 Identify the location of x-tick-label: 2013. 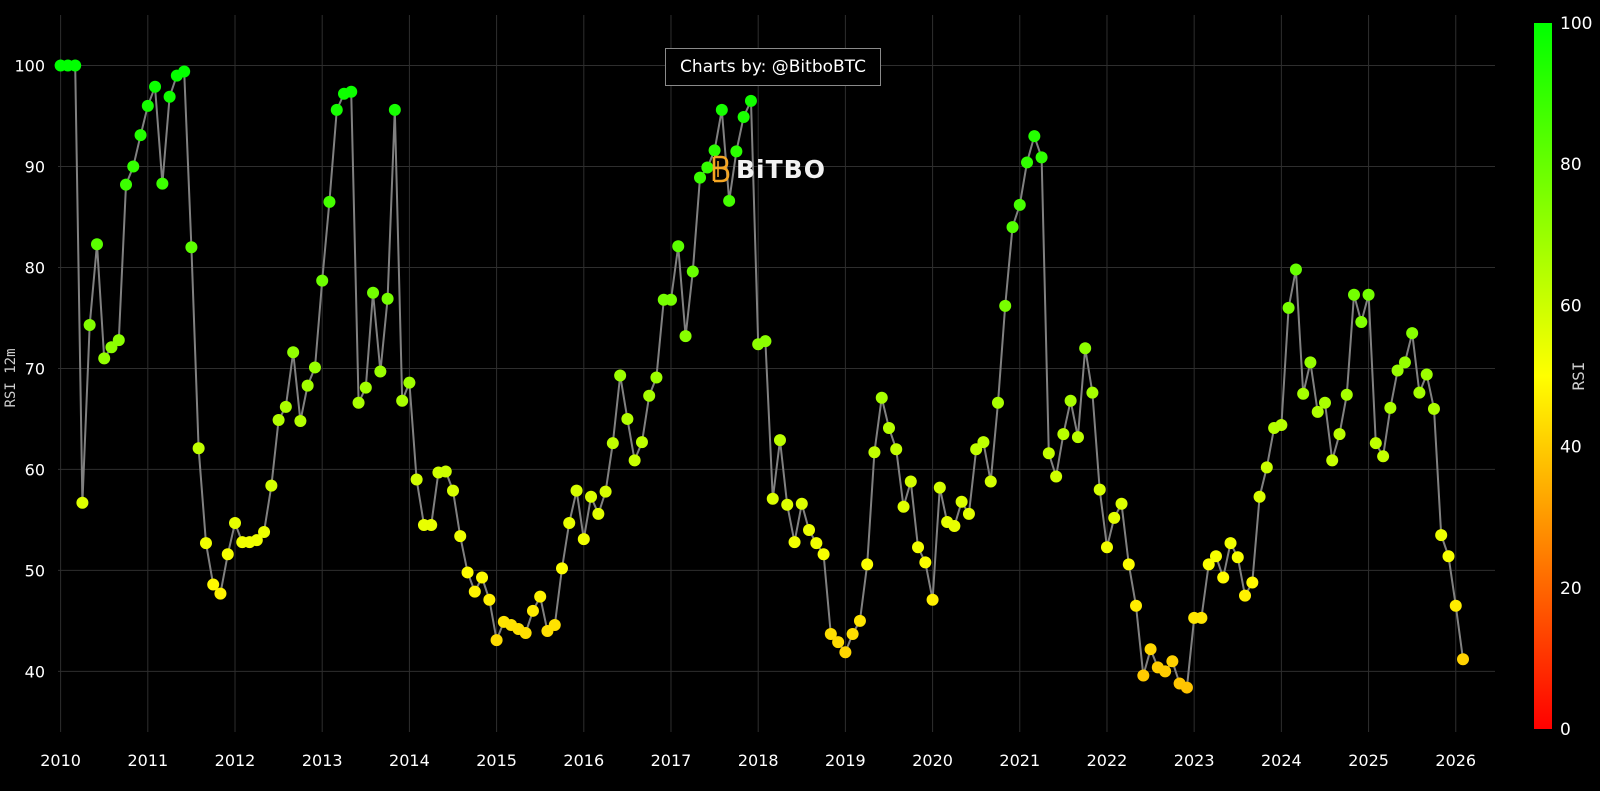
(322, 760).